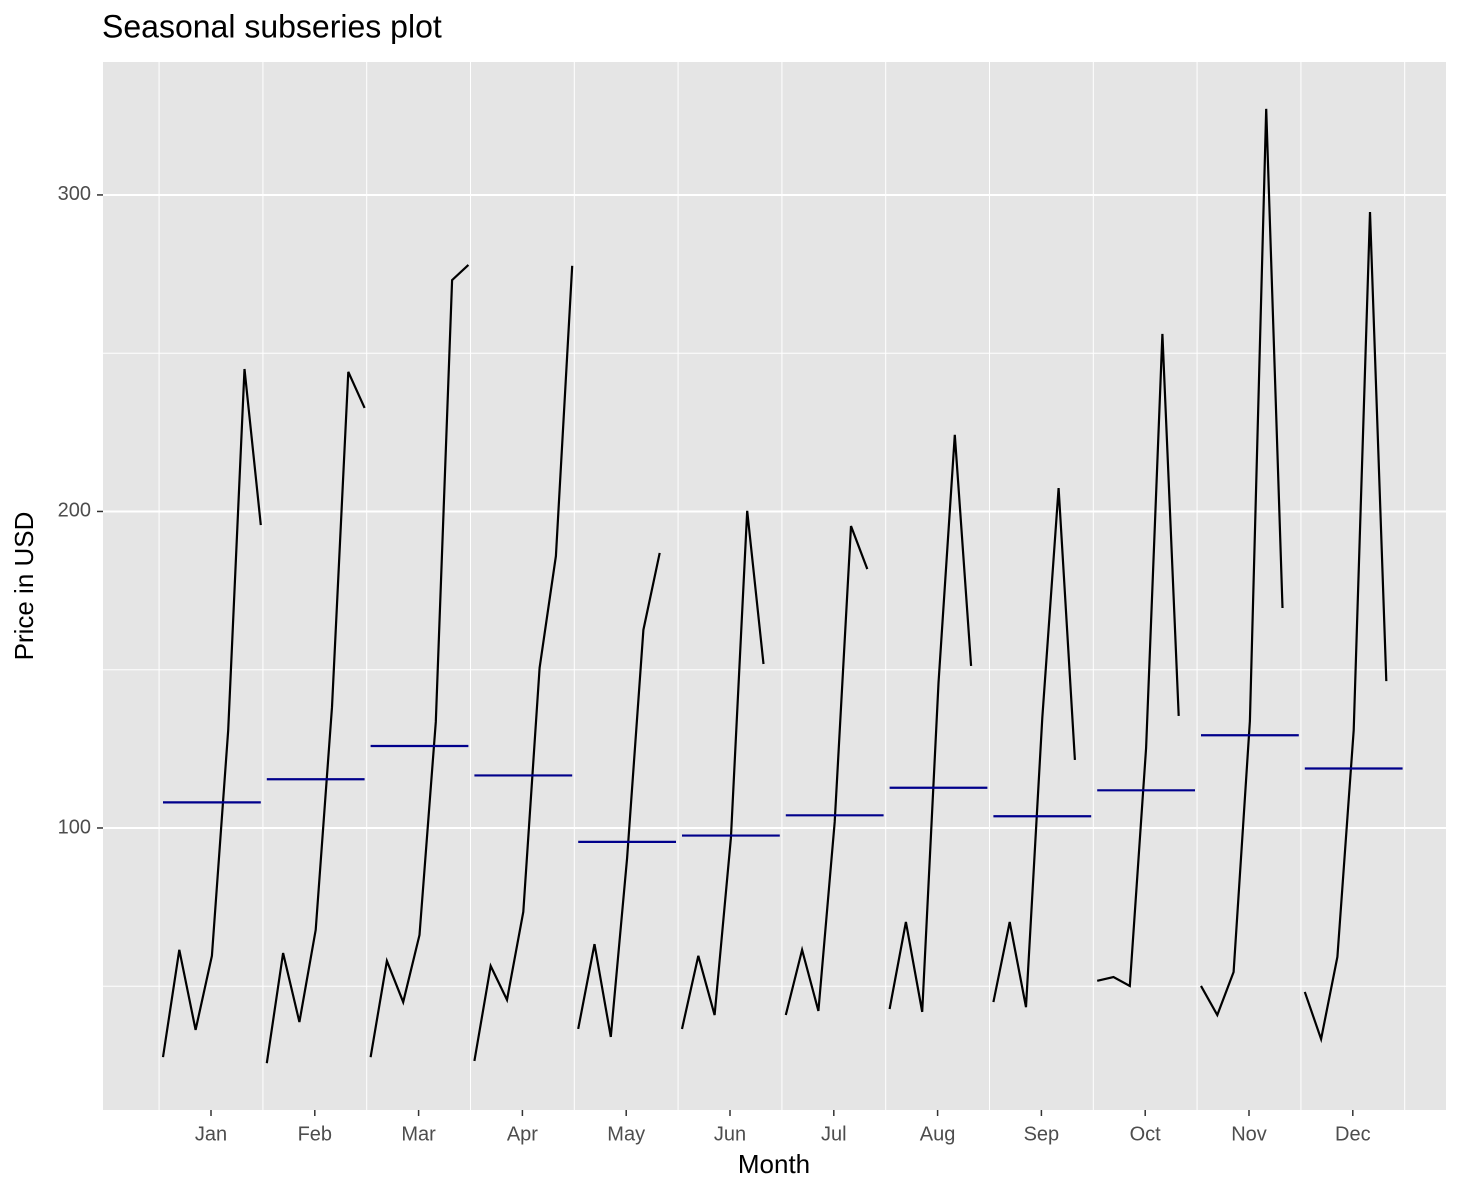 Image resolution: width=1462 pixels, height=1196 pixels. I want to click on x-tick-label: Oct, so click(1146, 1134).